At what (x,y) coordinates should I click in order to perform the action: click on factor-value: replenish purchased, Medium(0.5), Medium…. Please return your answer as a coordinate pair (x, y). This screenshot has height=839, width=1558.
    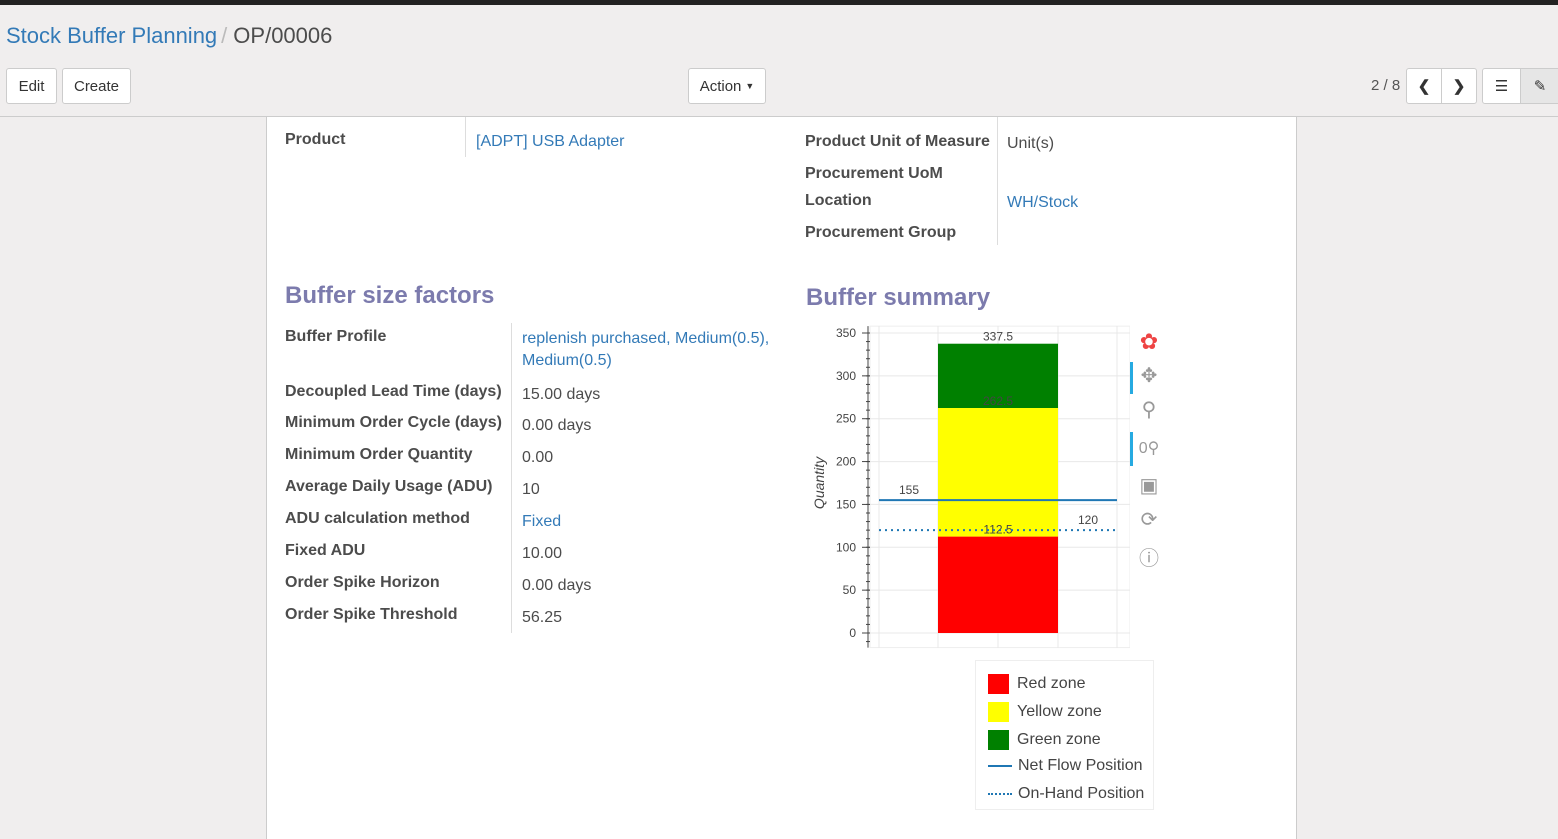
    Looking at the image, I should click on (646, 349).